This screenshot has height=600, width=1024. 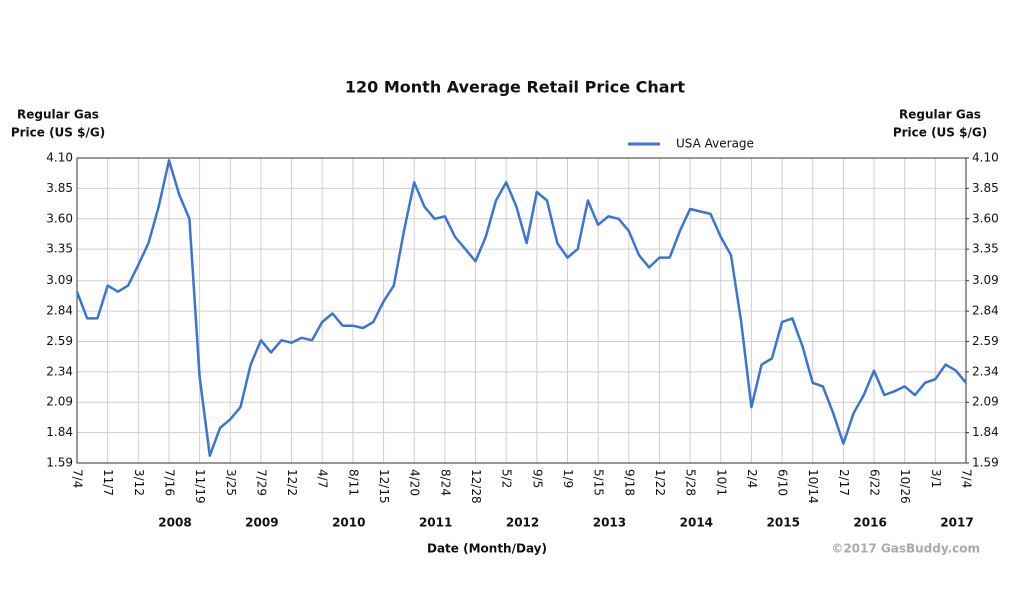 What do you see at coordinates (869, 523) in the screenshot?
I see `x-group-label: 2016` at bounding box center [869, 523].